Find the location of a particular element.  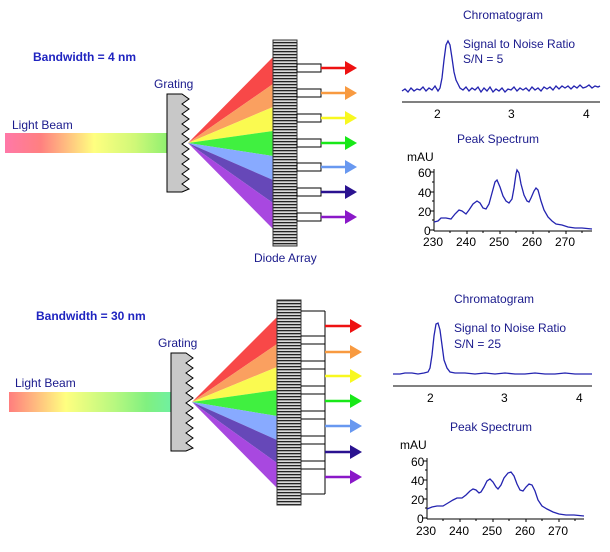

snr-value: S/N = 25 is located at coordinates (477, 344).